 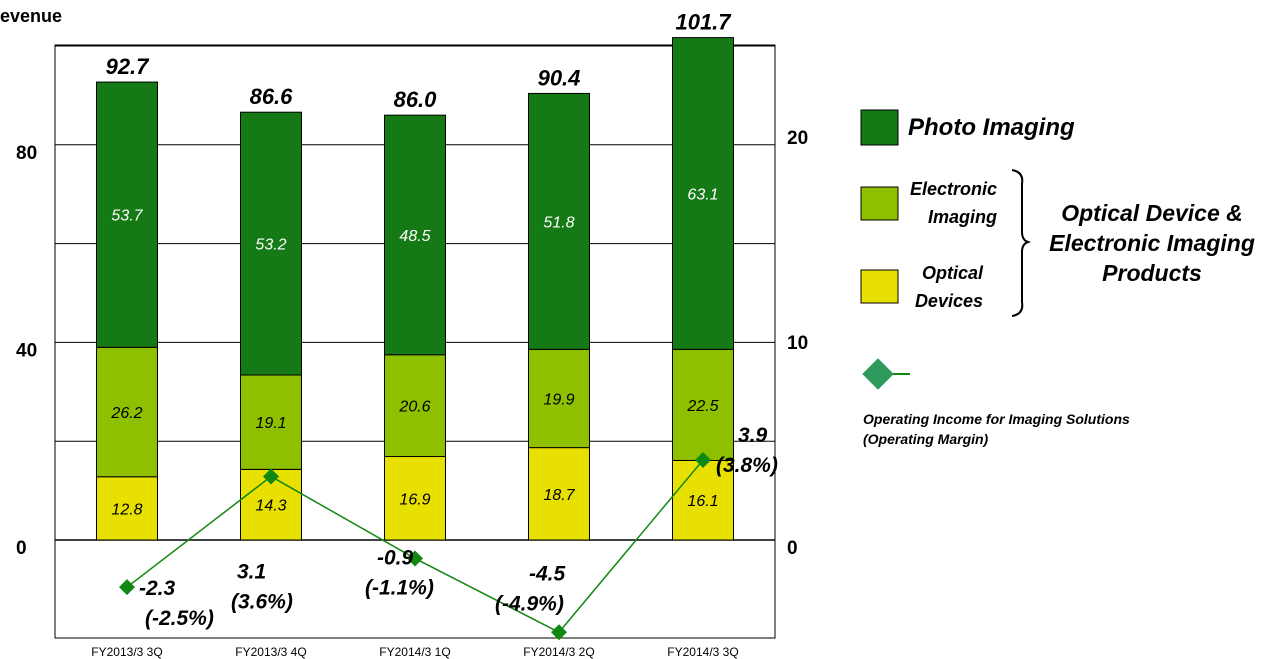 What do you see at coordinates (879, 203) in the screenshot?
I see `legend-swatch-electronic-imaging` at bounding box center [879, 203].